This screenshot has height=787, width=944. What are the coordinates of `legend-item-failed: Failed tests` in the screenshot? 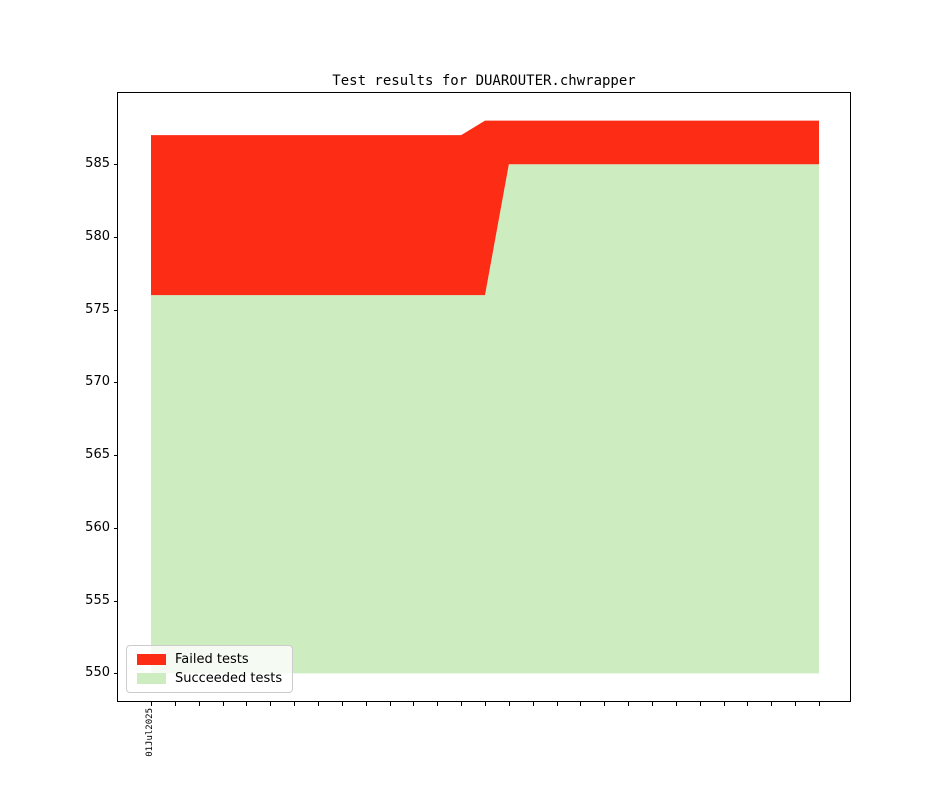 It's located at (209, 659).